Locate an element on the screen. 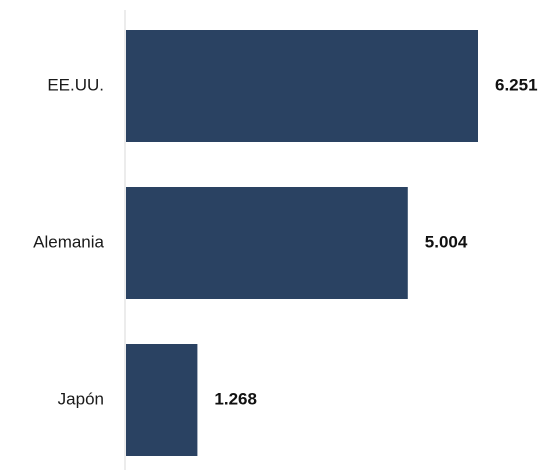 This screenshot has height=473, width=552. category-label: EE.UU. is located at coordinates (75, 84).